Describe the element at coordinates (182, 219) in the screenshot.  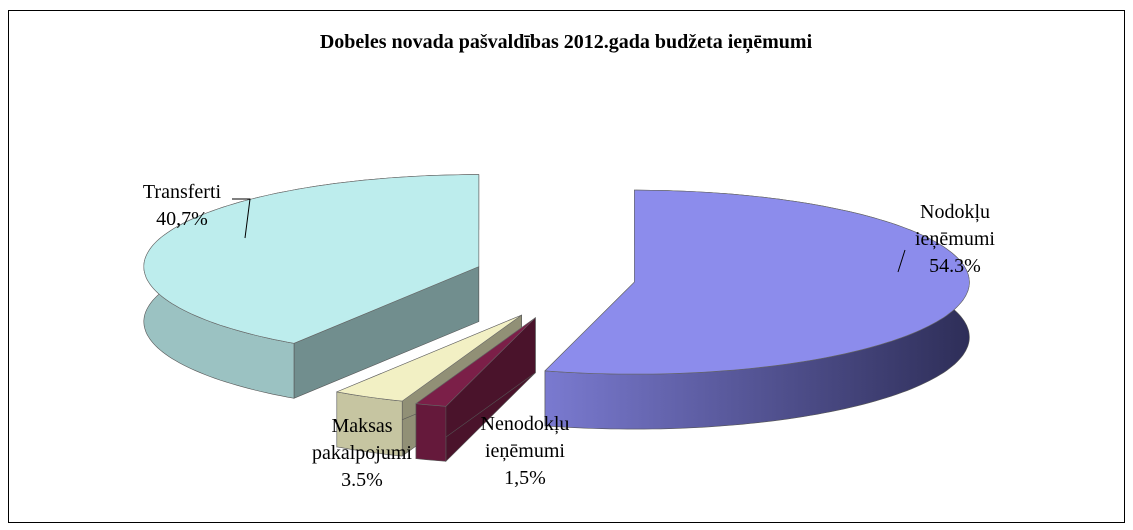
I see `value-label: 40,7%` at that location.